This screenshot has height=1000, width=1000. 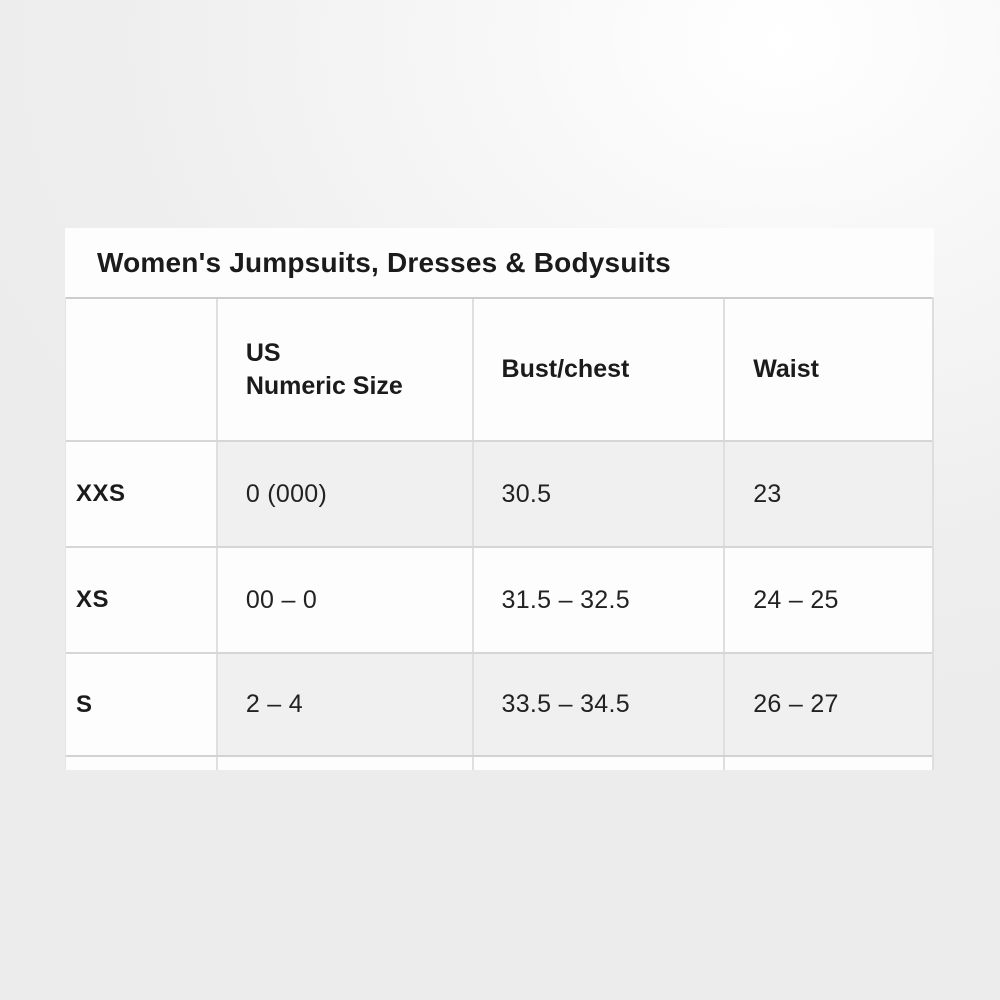 What do you see at coordinates (281, 599) in the screenshot?
I see `value-us-numeric-size: 00 – 0` at bounding box center [281, 599].